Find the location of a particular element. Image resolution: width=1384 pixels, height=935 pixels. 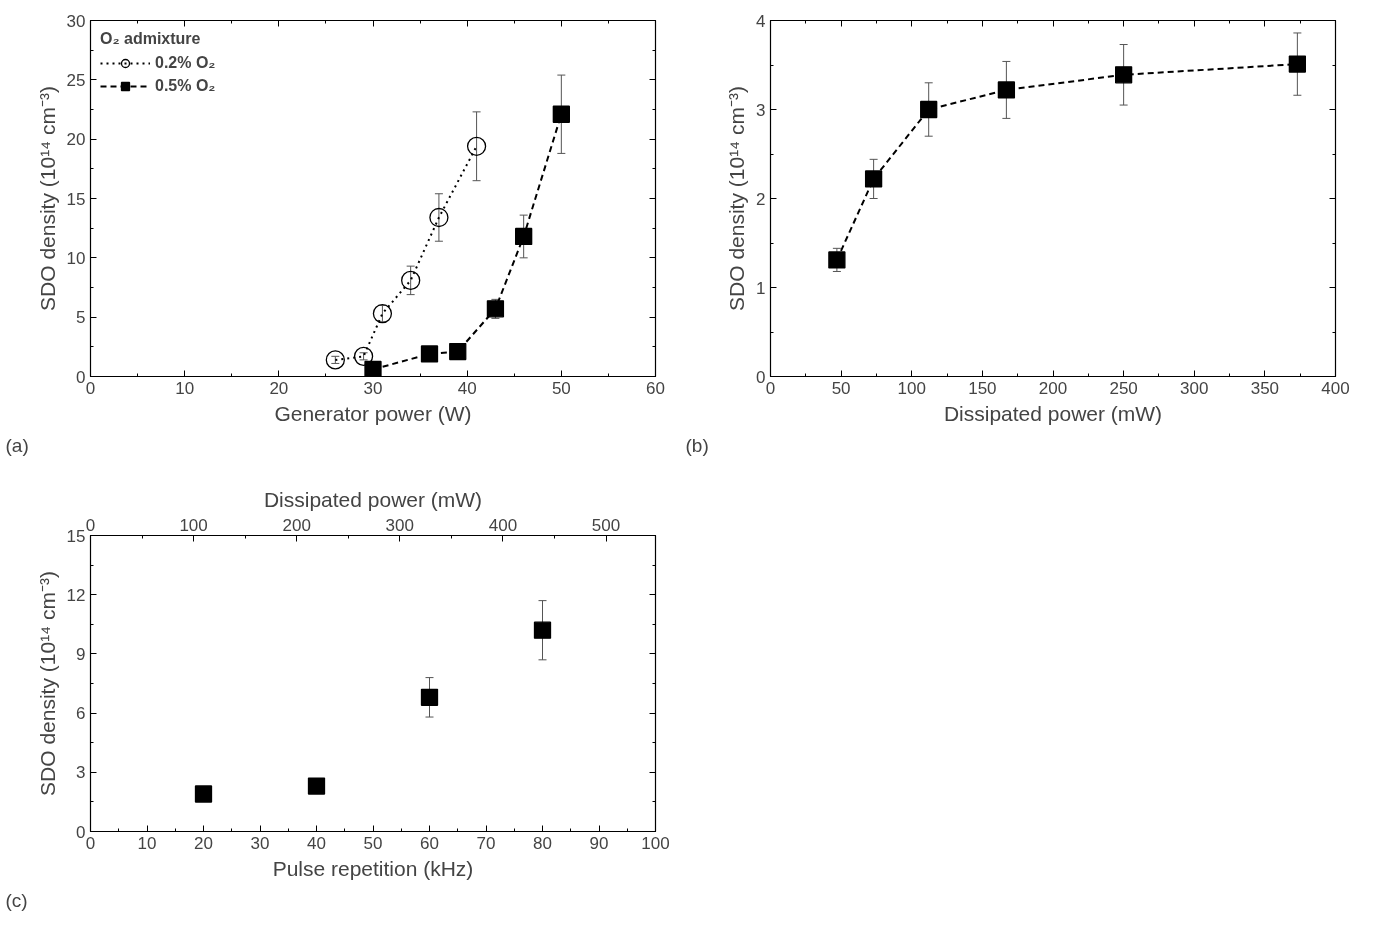

y-tick-label: 25 is located at coordinates (76, 80).